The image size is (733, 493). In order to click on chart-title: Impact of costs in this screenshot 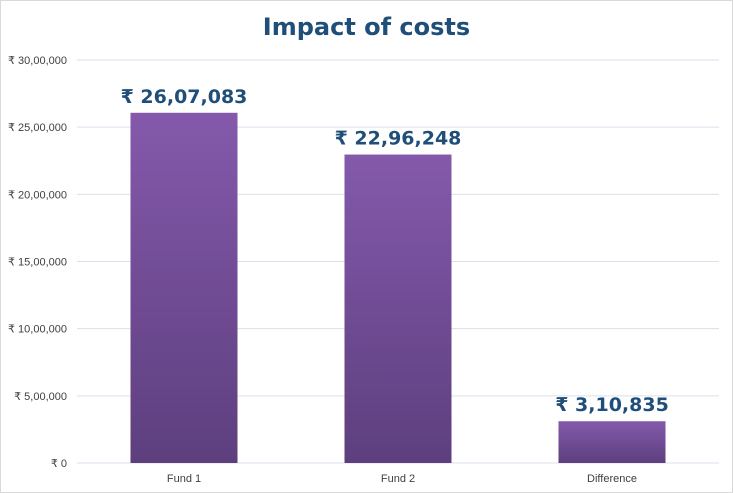, I will do `click(366, 27)`.